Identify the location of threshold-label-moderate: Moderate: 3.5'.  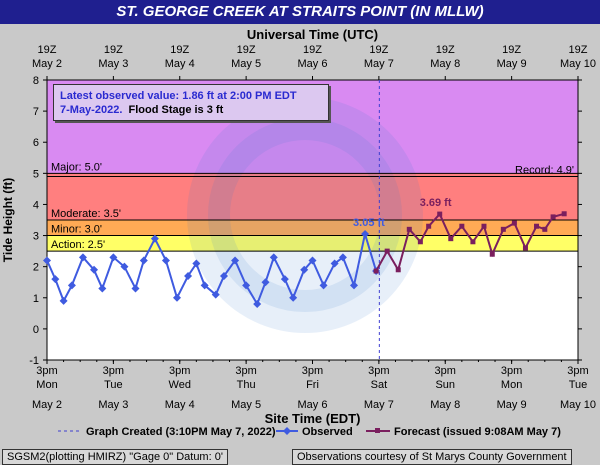
(86, 214).